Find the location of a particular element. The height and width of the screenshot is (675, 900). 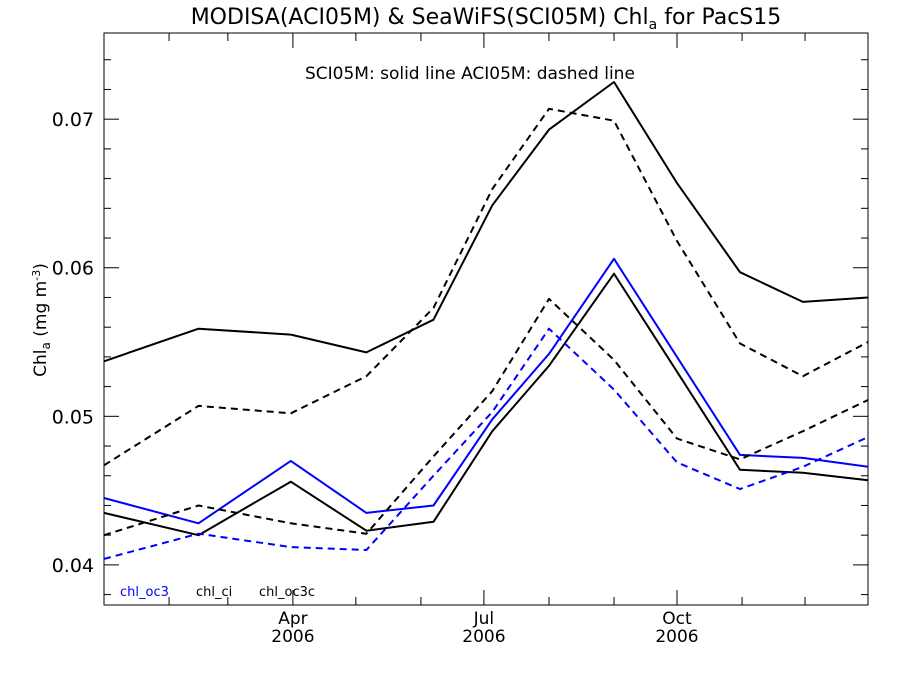

legend-chl-oc3c: chl_oc3c is located at coordinates (287, 592).